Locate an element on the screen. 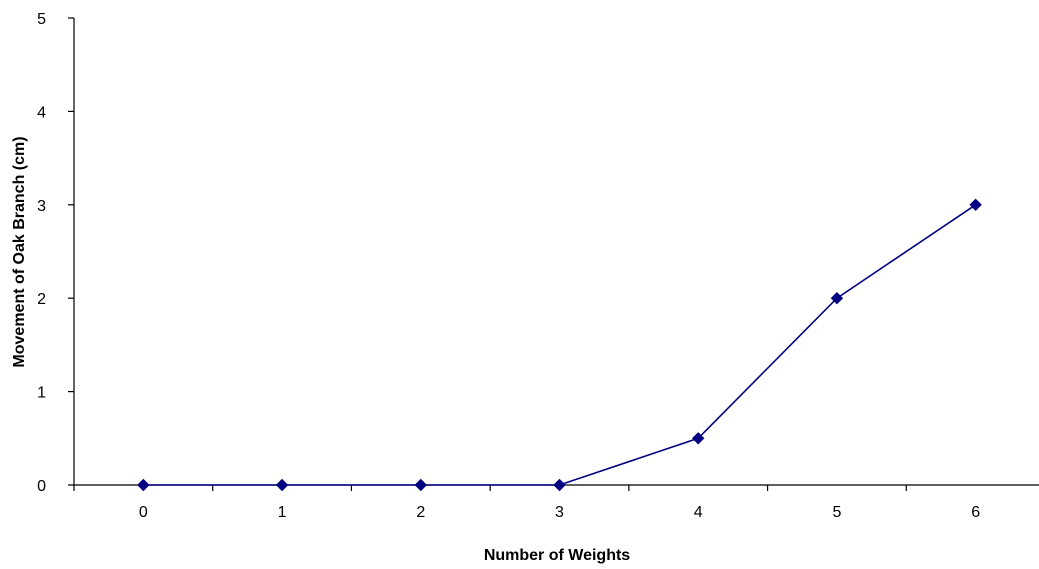  y-tick-label: 4 is located at coordinates (41, 112).